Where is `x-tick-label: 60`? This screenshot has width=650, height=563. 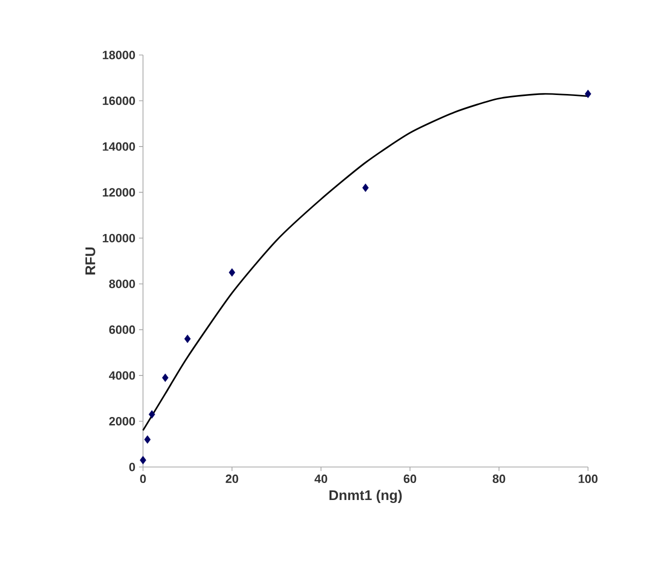 x-tick-label: 60 is located at coordinates (410, 479).